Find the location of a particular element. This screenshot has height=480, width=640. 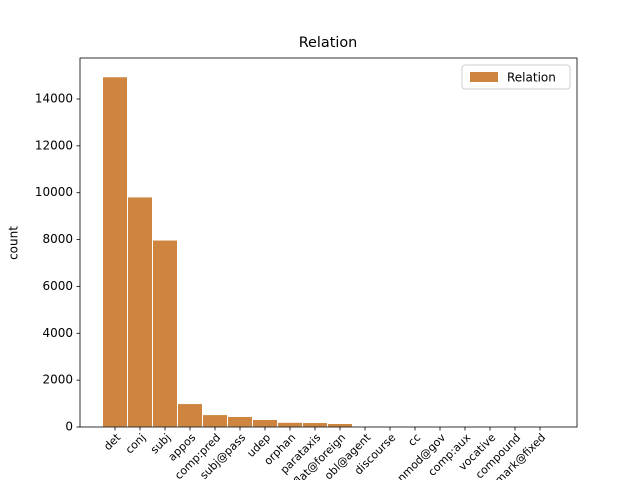

y-tick-label: 12000 is located at coordinates (54, 145).